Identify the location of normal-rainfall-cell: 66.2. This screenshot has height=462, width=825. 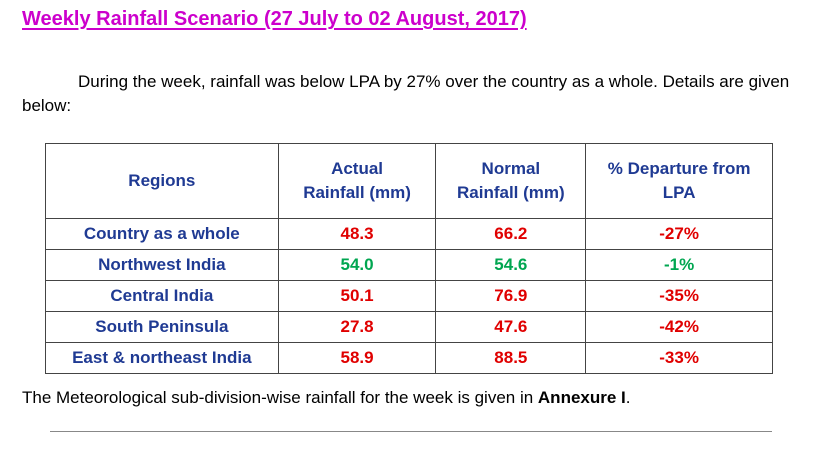
(511, 234).